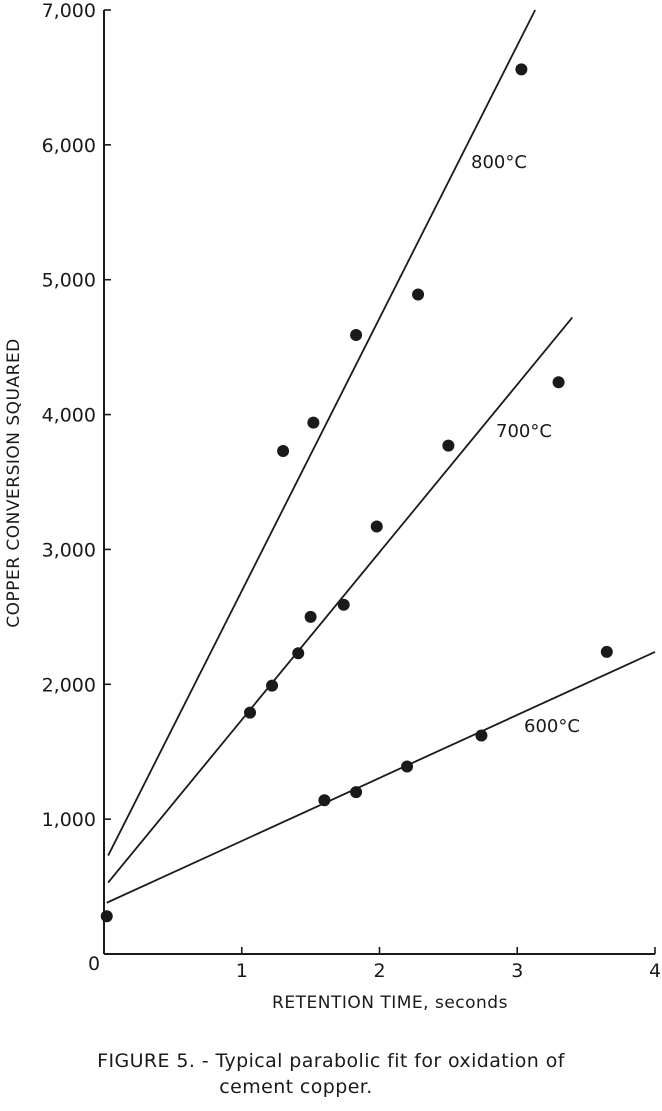  I want to click on y-tick-label: 3,000, so click(69, 550).